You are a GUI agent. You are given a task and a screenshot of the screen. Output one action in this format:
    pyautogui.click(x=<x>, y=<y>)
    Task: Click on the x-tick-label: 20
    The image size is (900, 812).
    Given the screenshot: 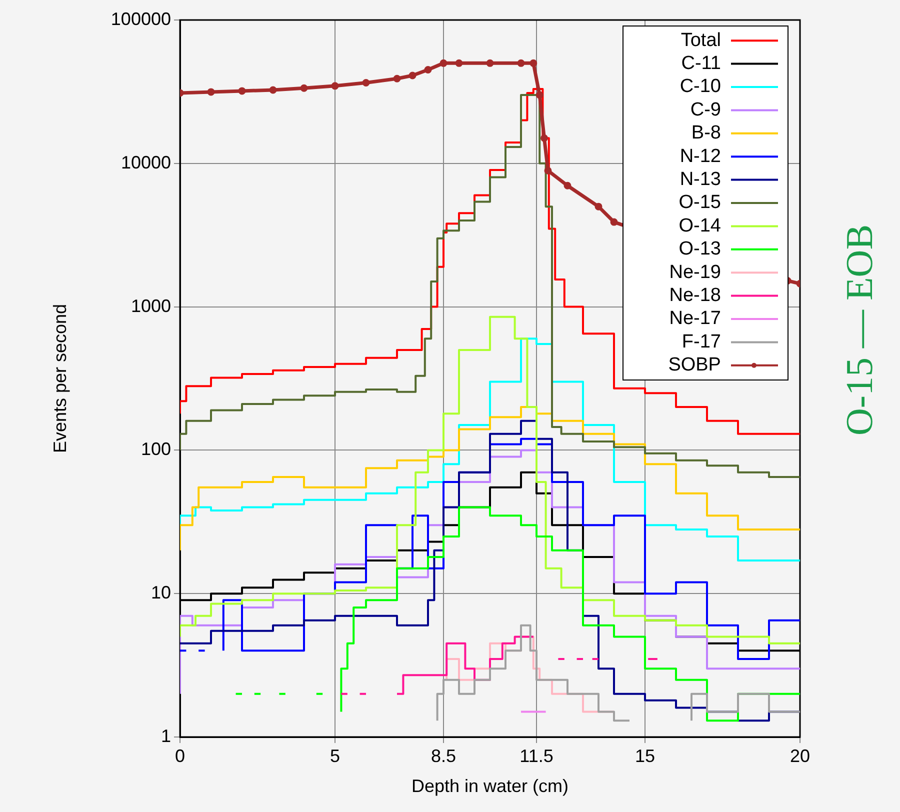 What is the action you would take?
    pyautogui.click(x=800, y=756)
    